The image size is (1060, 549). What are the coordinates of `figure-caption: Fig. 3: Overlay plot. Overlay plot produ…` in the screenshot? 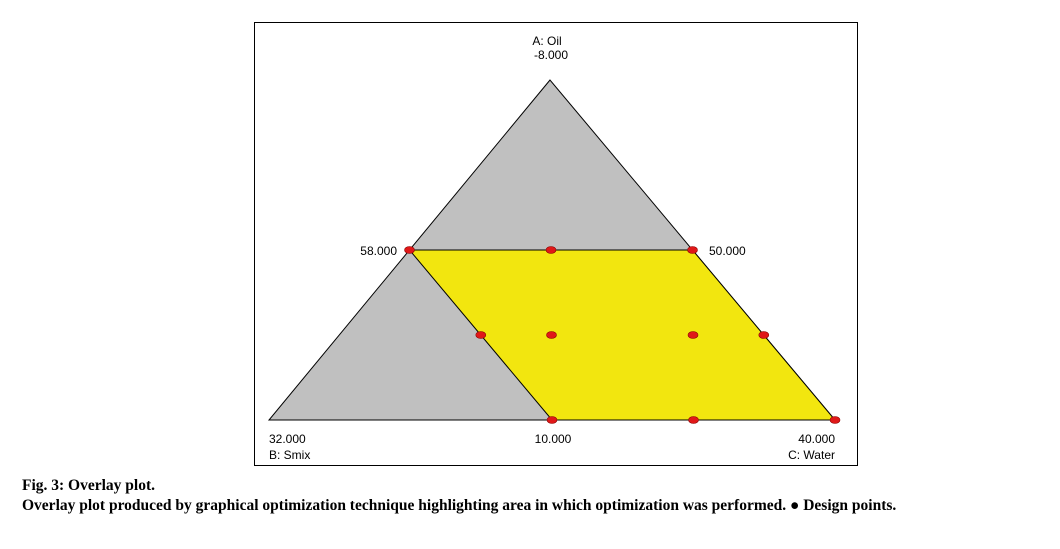 It's located at (537, 496).